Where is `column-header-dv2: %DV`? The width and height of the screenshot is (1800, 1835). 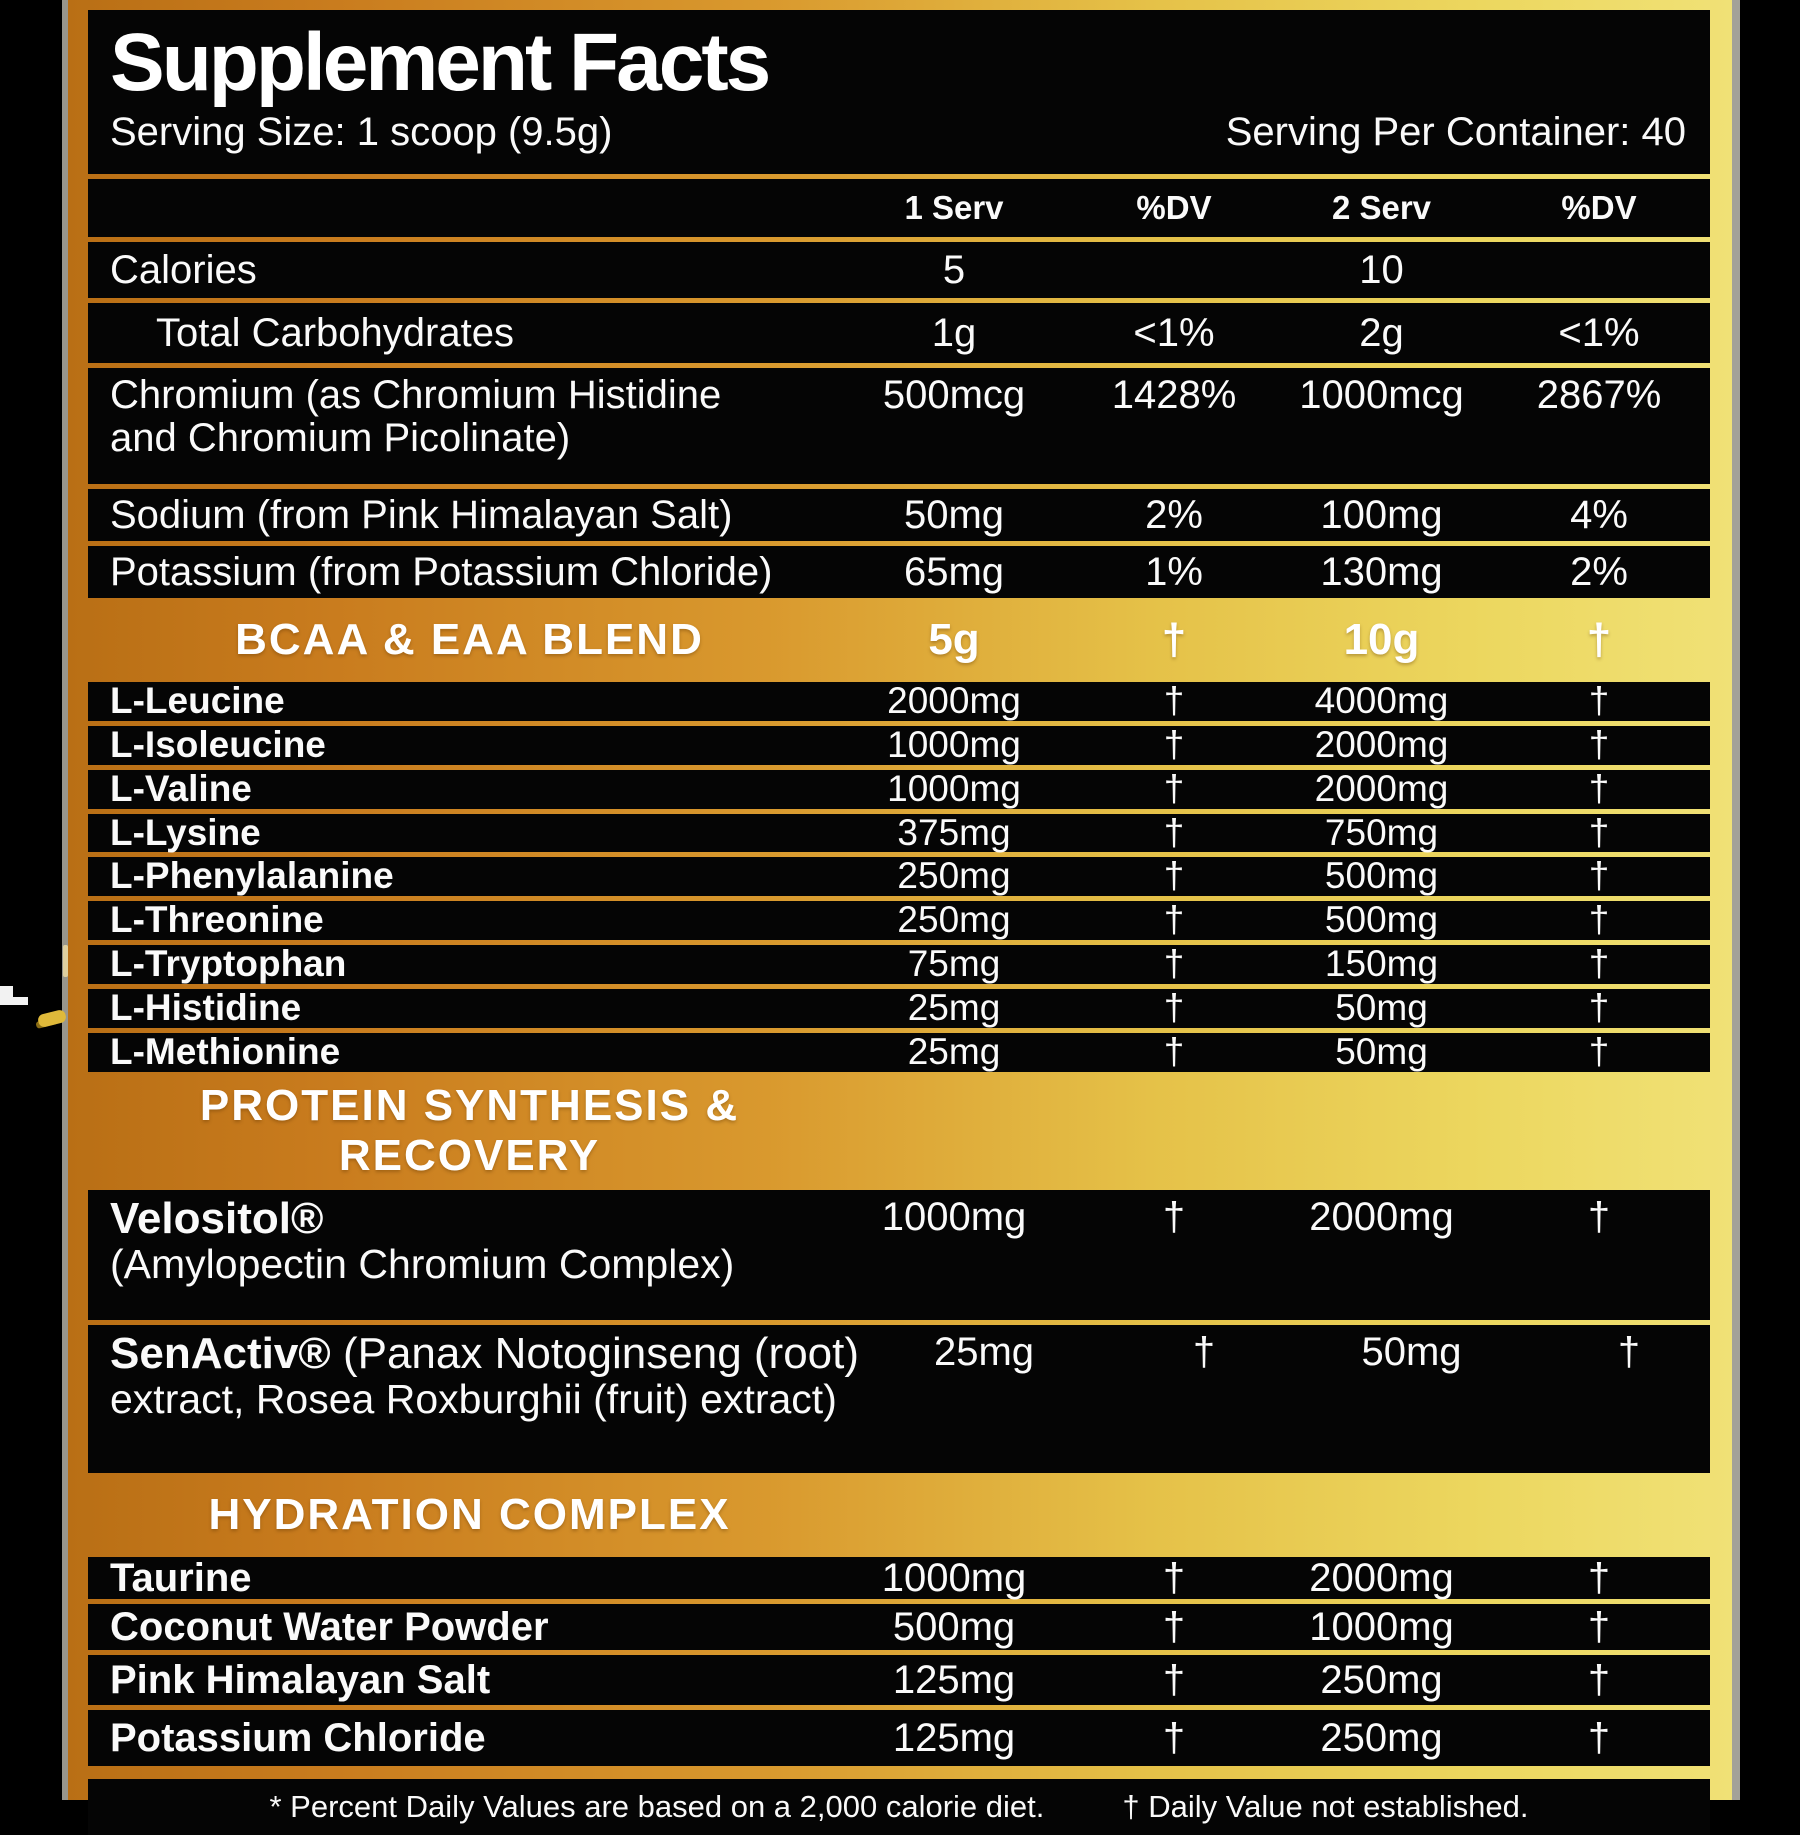
column-header-dv2: %DV is located at coordinates (1599, 207).